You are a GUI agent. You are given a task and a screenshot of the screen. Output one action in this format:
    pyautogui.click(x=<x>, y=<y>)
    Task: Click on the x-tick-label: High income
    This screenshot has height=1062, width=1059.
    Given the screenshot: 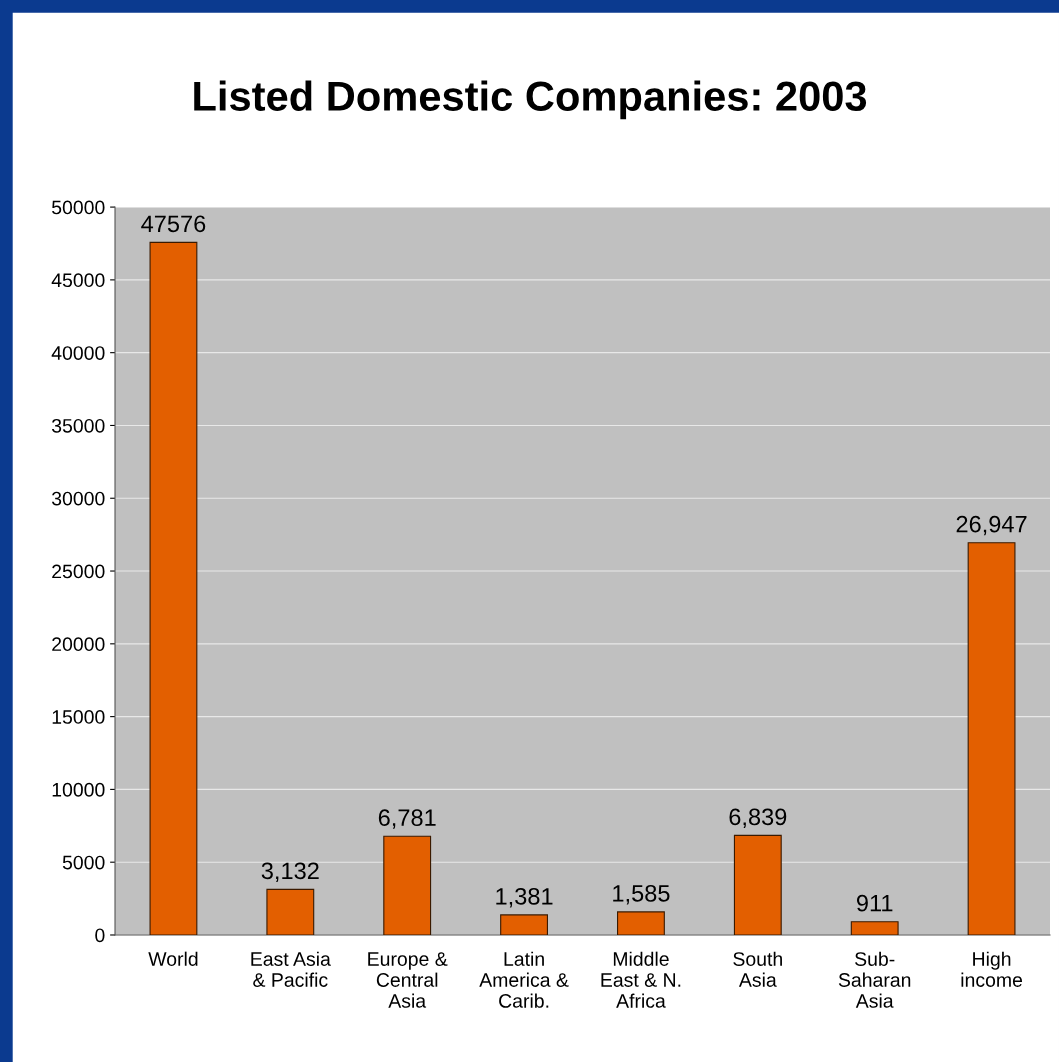 What is the action you would take?
    pyautogui.click(x=992, y=969)
    